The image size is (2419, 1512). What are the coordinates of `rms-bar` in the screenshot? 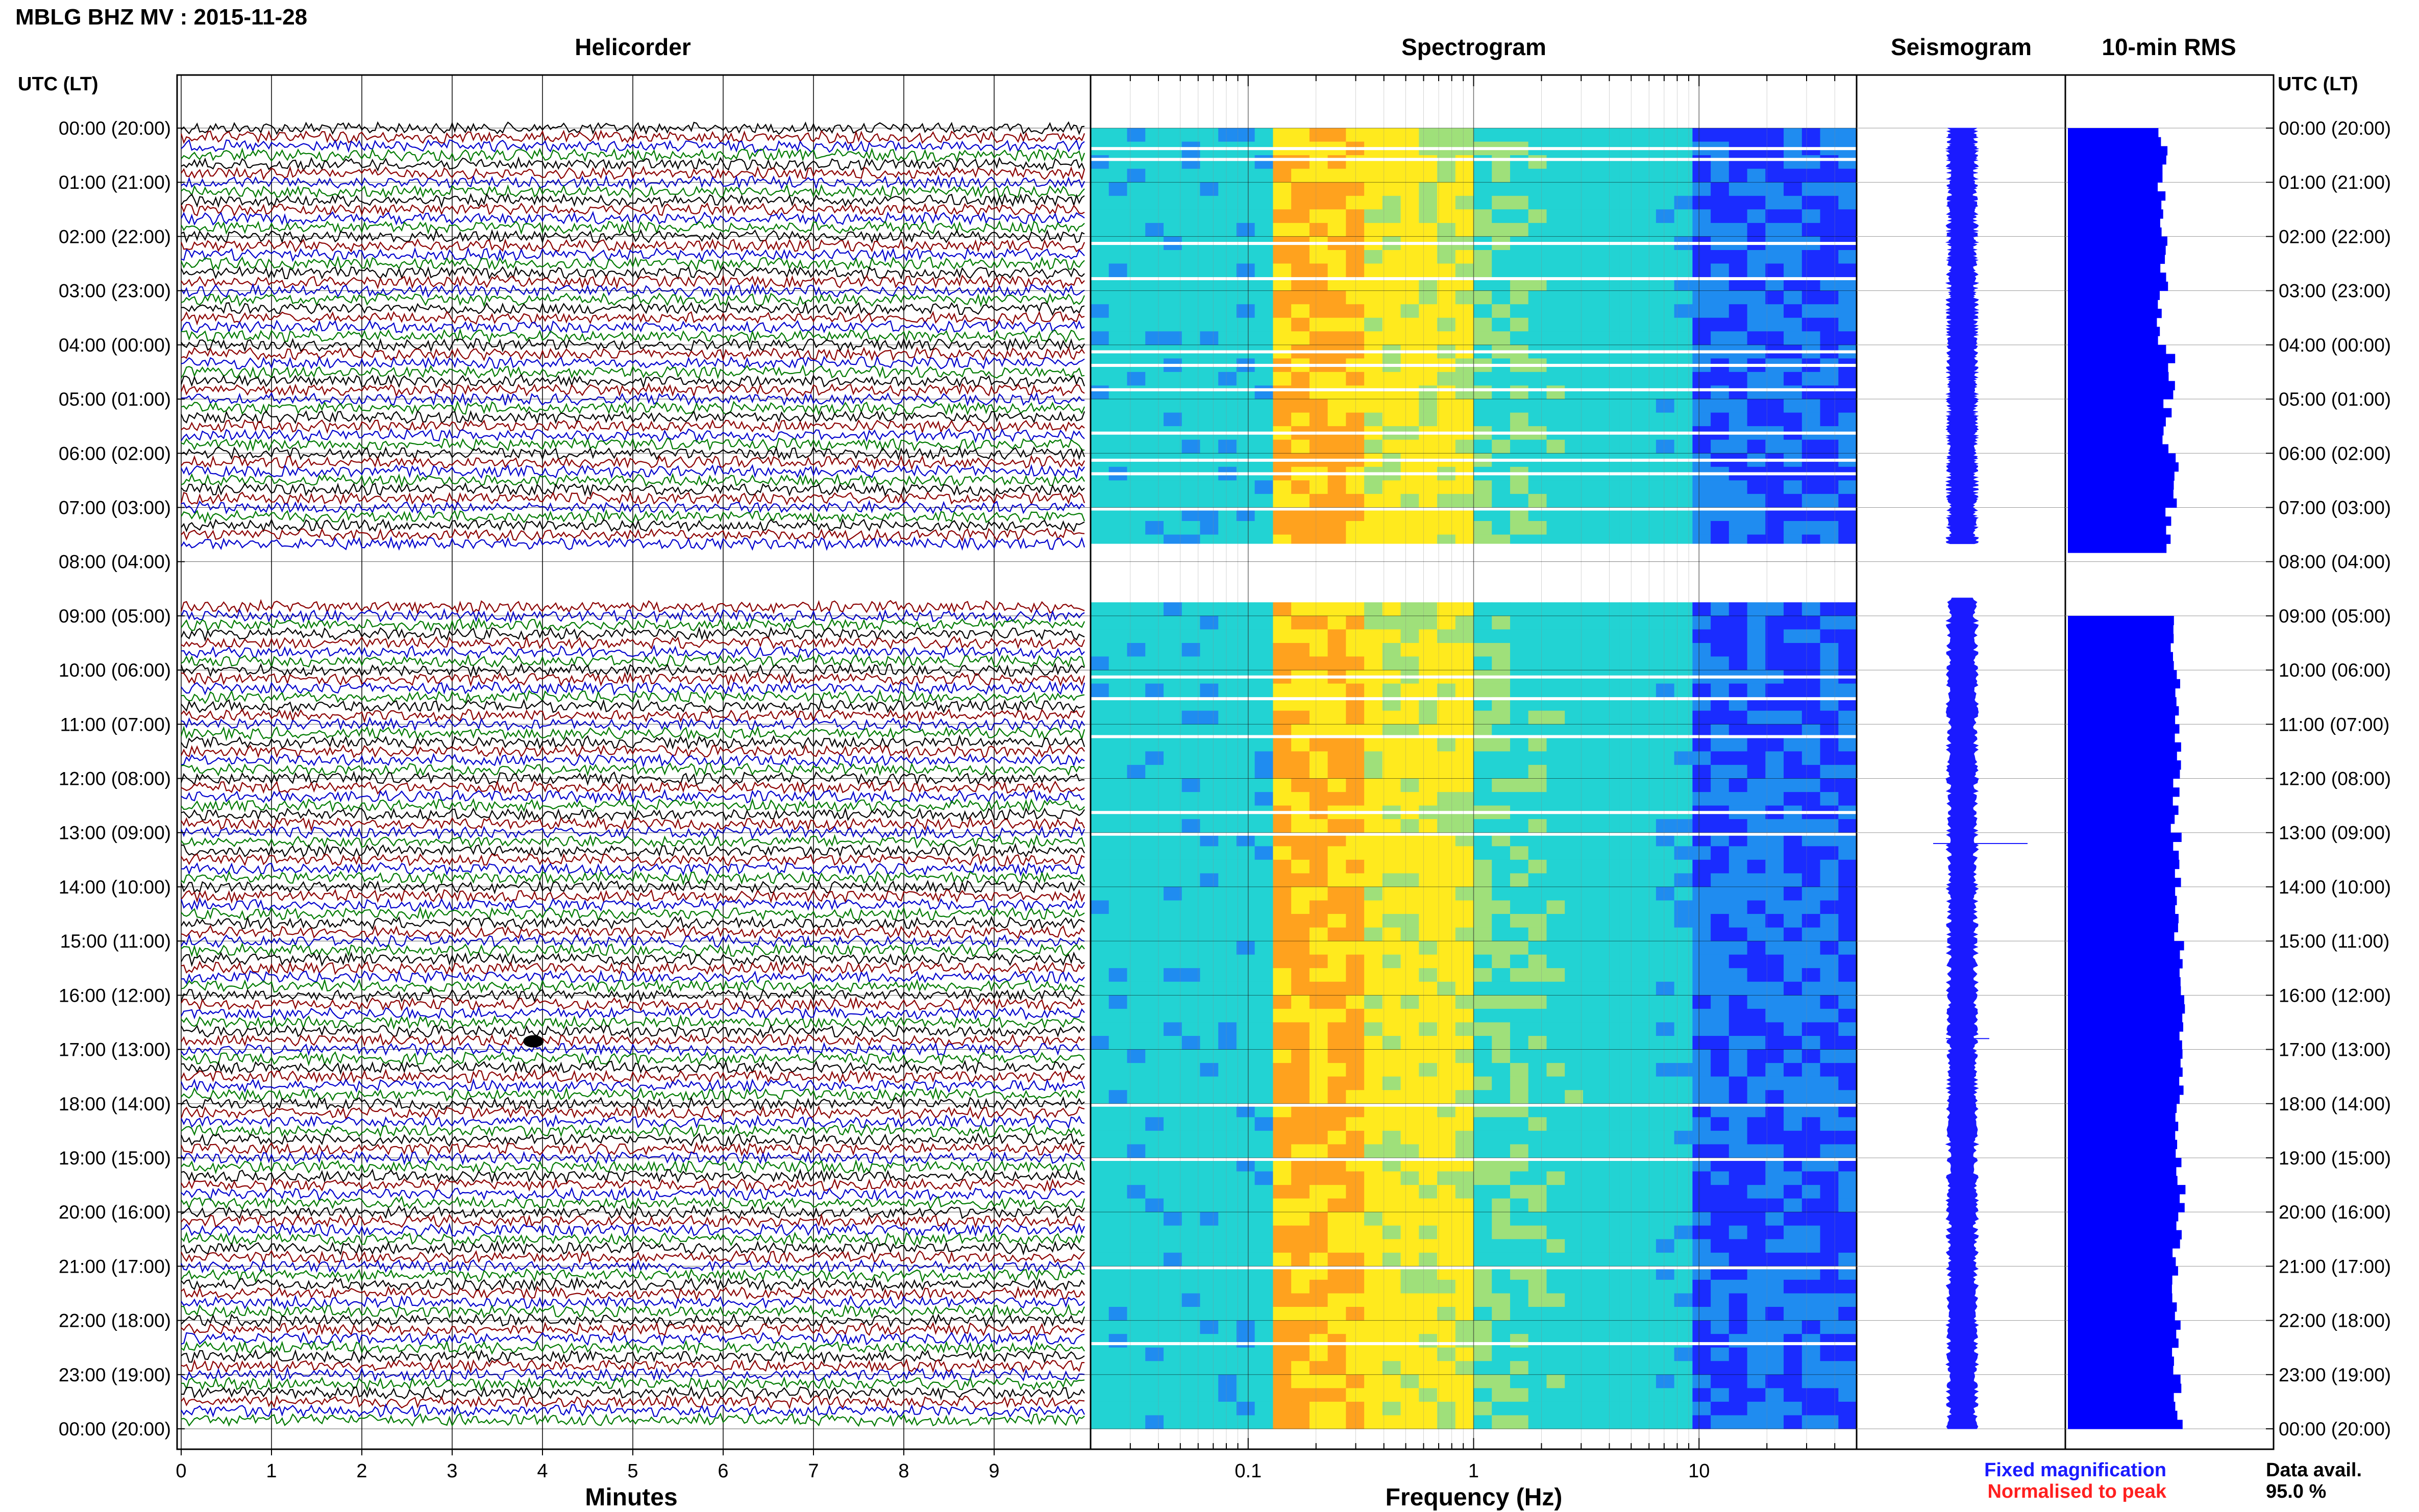 It's located at (2117, 250).